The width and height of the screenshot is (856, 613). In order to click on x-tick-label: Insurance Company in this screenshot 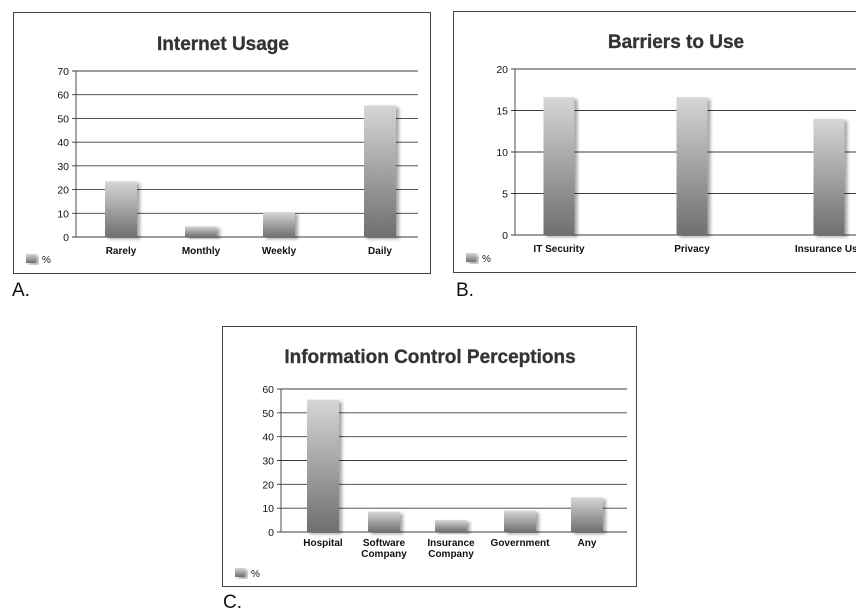, I will do `click(451, 549)`.